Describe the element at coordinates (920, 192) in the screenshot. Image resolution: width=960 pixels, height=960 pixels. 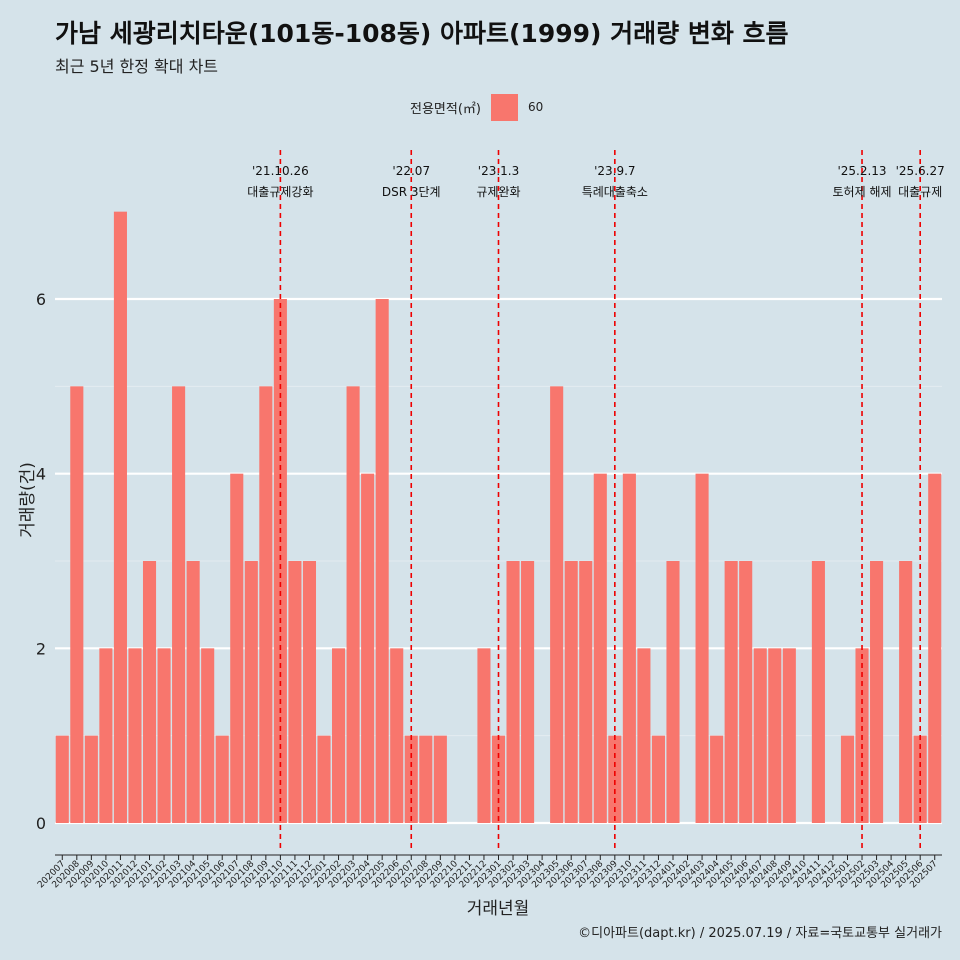
I see `annotation-label: 대출규제` at that location.